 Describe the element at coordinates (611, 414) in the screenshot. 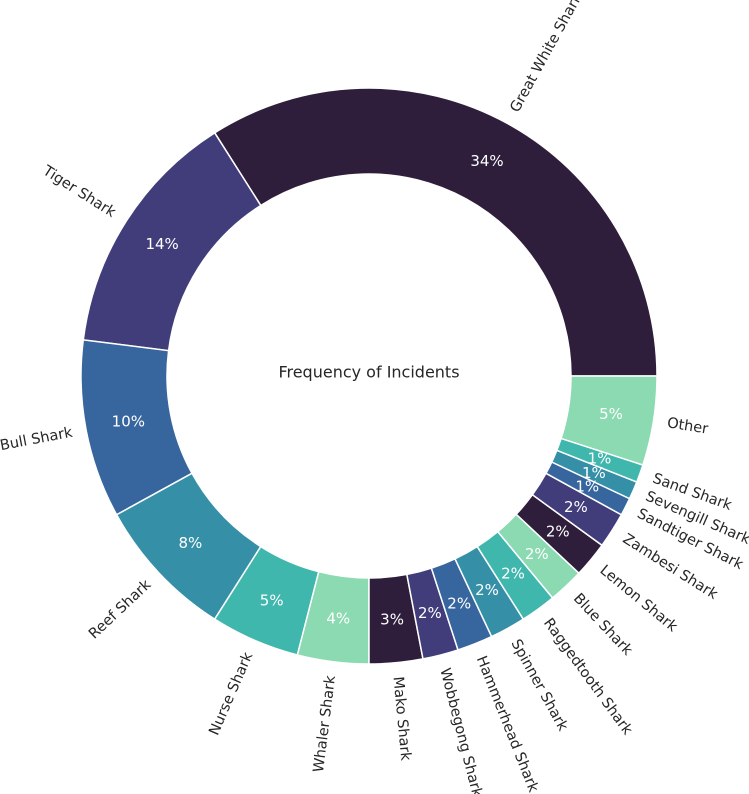

I see `percent-label-other: 5%` at that location.